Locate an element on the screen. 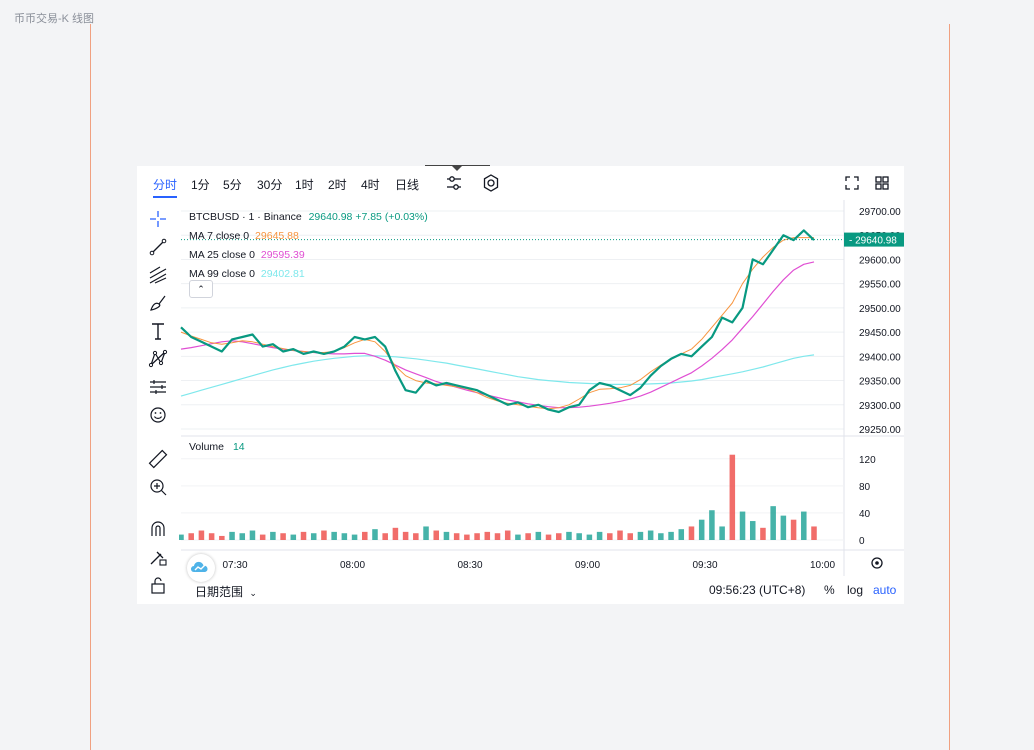  legend-ma99: MA 99 close 0 29402.81 is located at coordinates (308, 274).